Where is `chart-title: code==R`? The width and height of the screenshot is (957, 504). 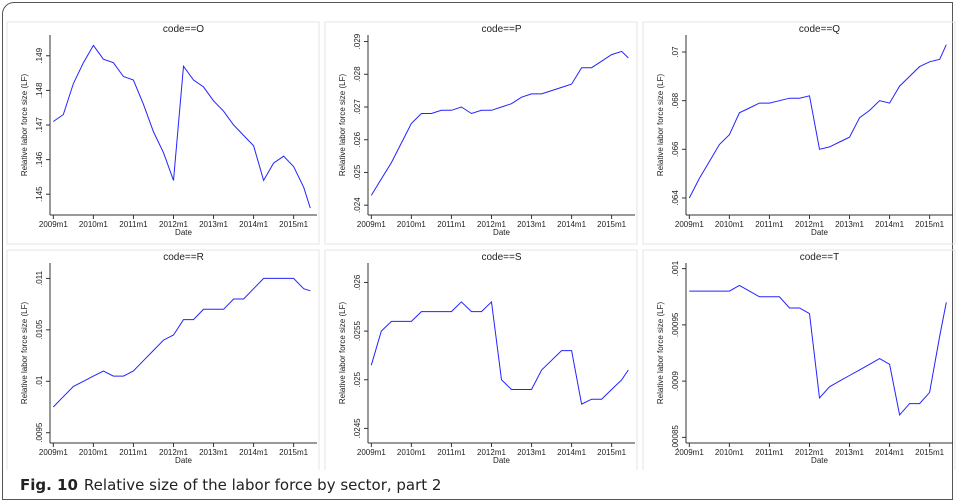 chart-title: code==R is located at coordinates (183, 257).